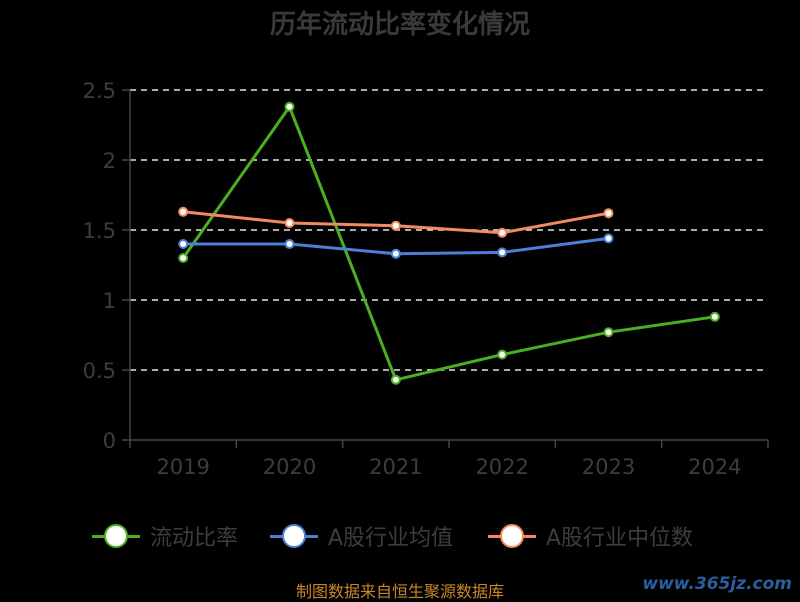 The height and width of the screenshot is (602, 800). Describe the element at coordinates (714, 467) in the screenshot. I see `x-tick-label: 2024` at that location.